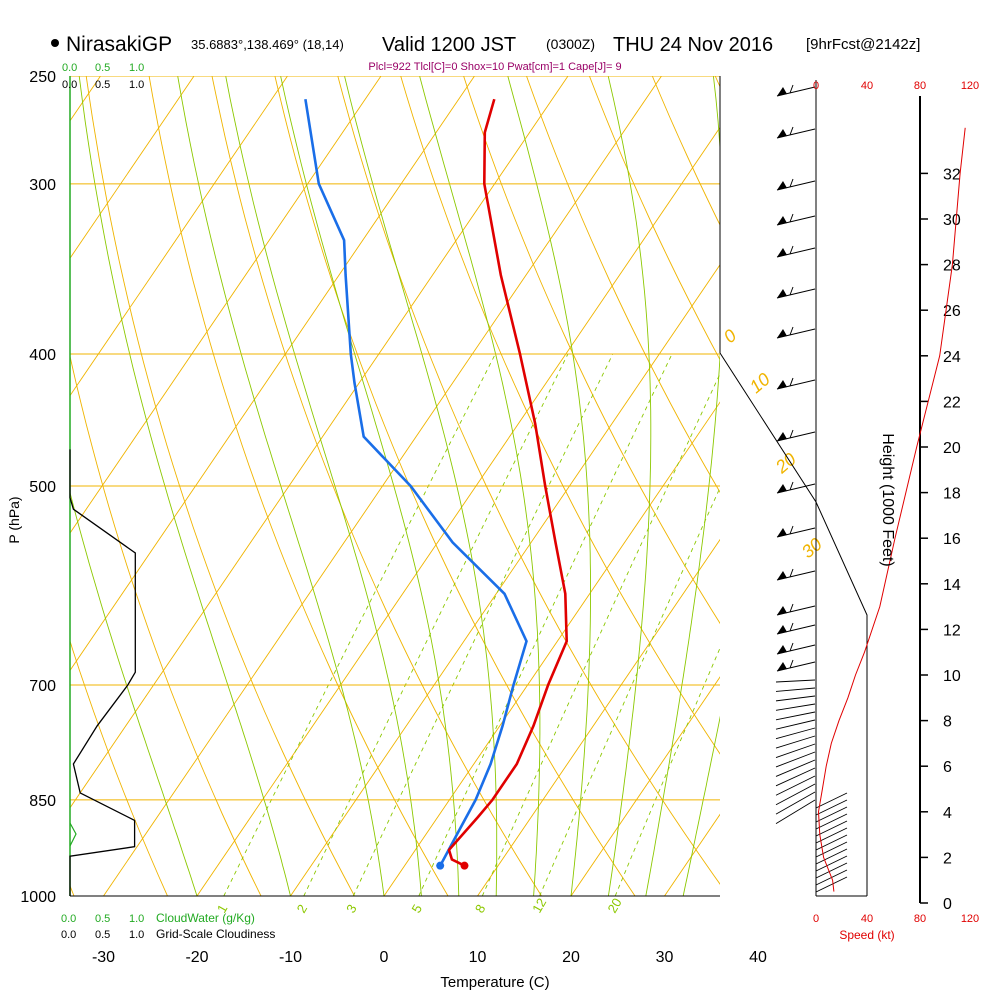 This screenshot has height=1000, width=1000. Describe the element at coordinates (570, 44) in the screenshot. I see `valid-utc: (0300Z)` at that location.